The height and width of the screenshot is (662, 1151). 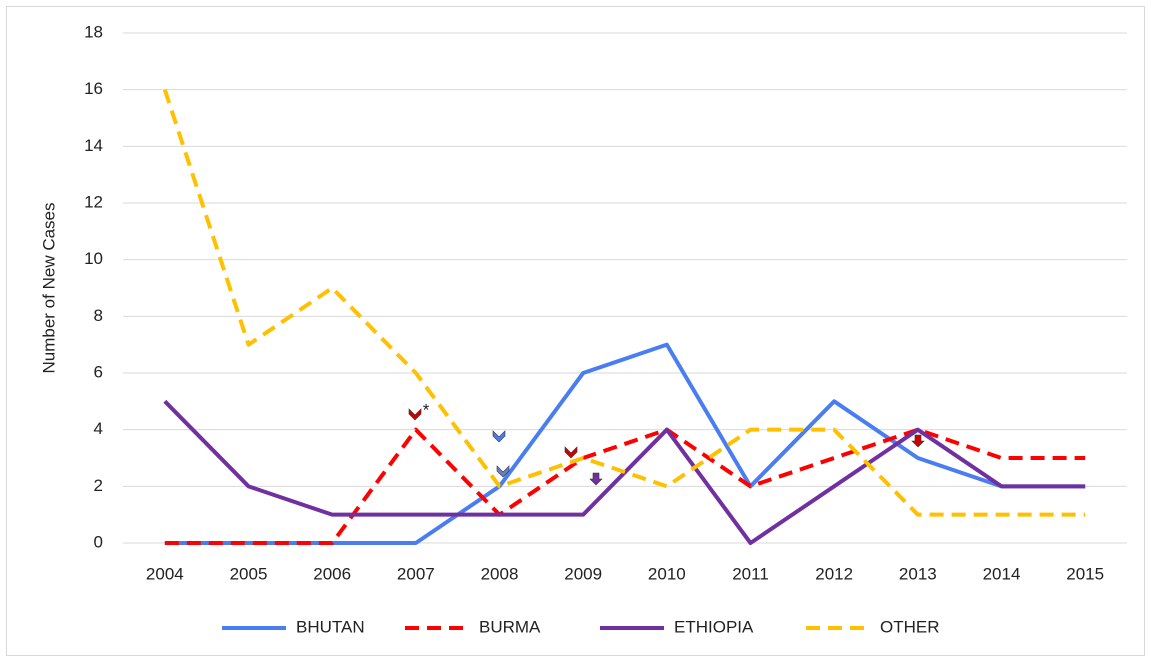 I want to click on y-tick-label: 10, so click(x=93, y=258).